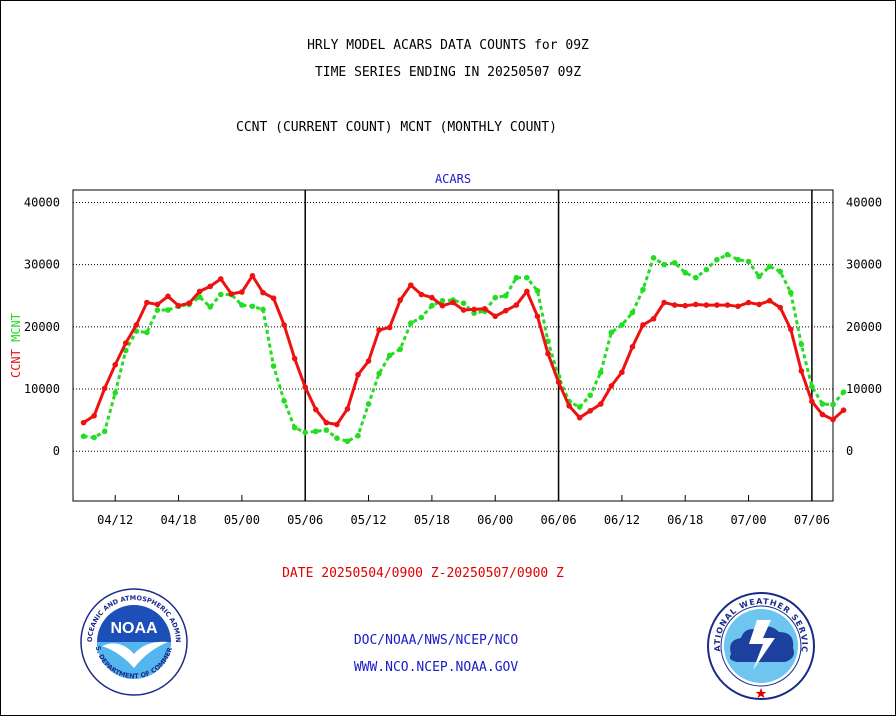  Describe the element at coordinates (178, 520) in the screenshot. I see `x-tick-label: 04/18` at that location.